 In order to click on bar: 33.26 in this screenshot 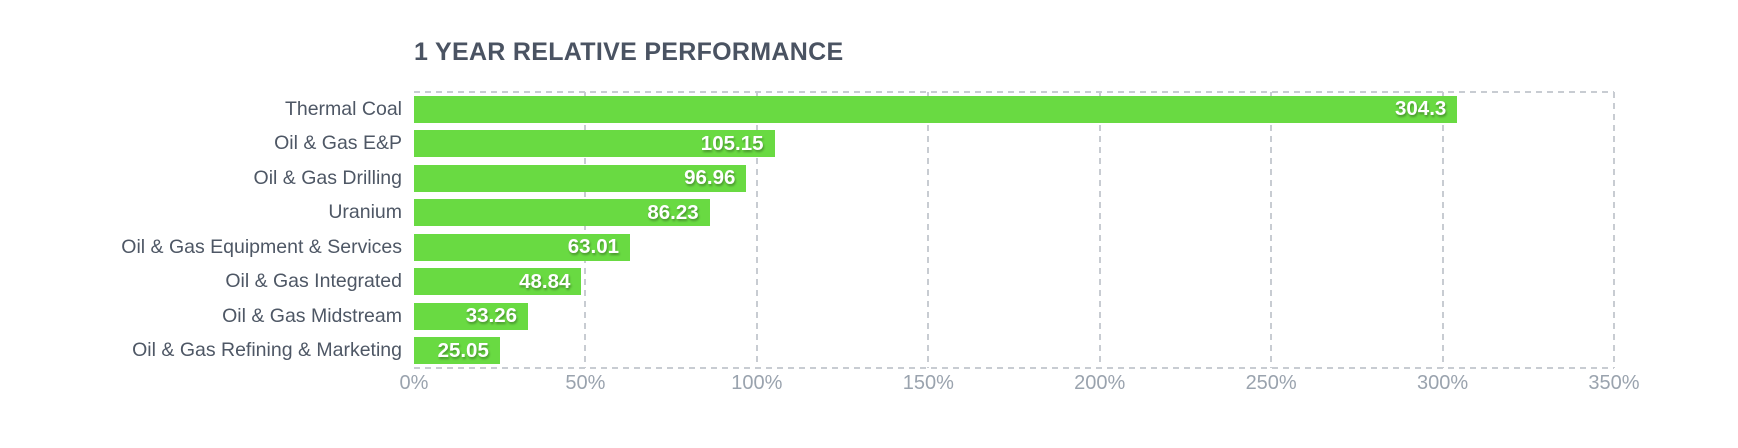, I will do `click(471, 316)`.